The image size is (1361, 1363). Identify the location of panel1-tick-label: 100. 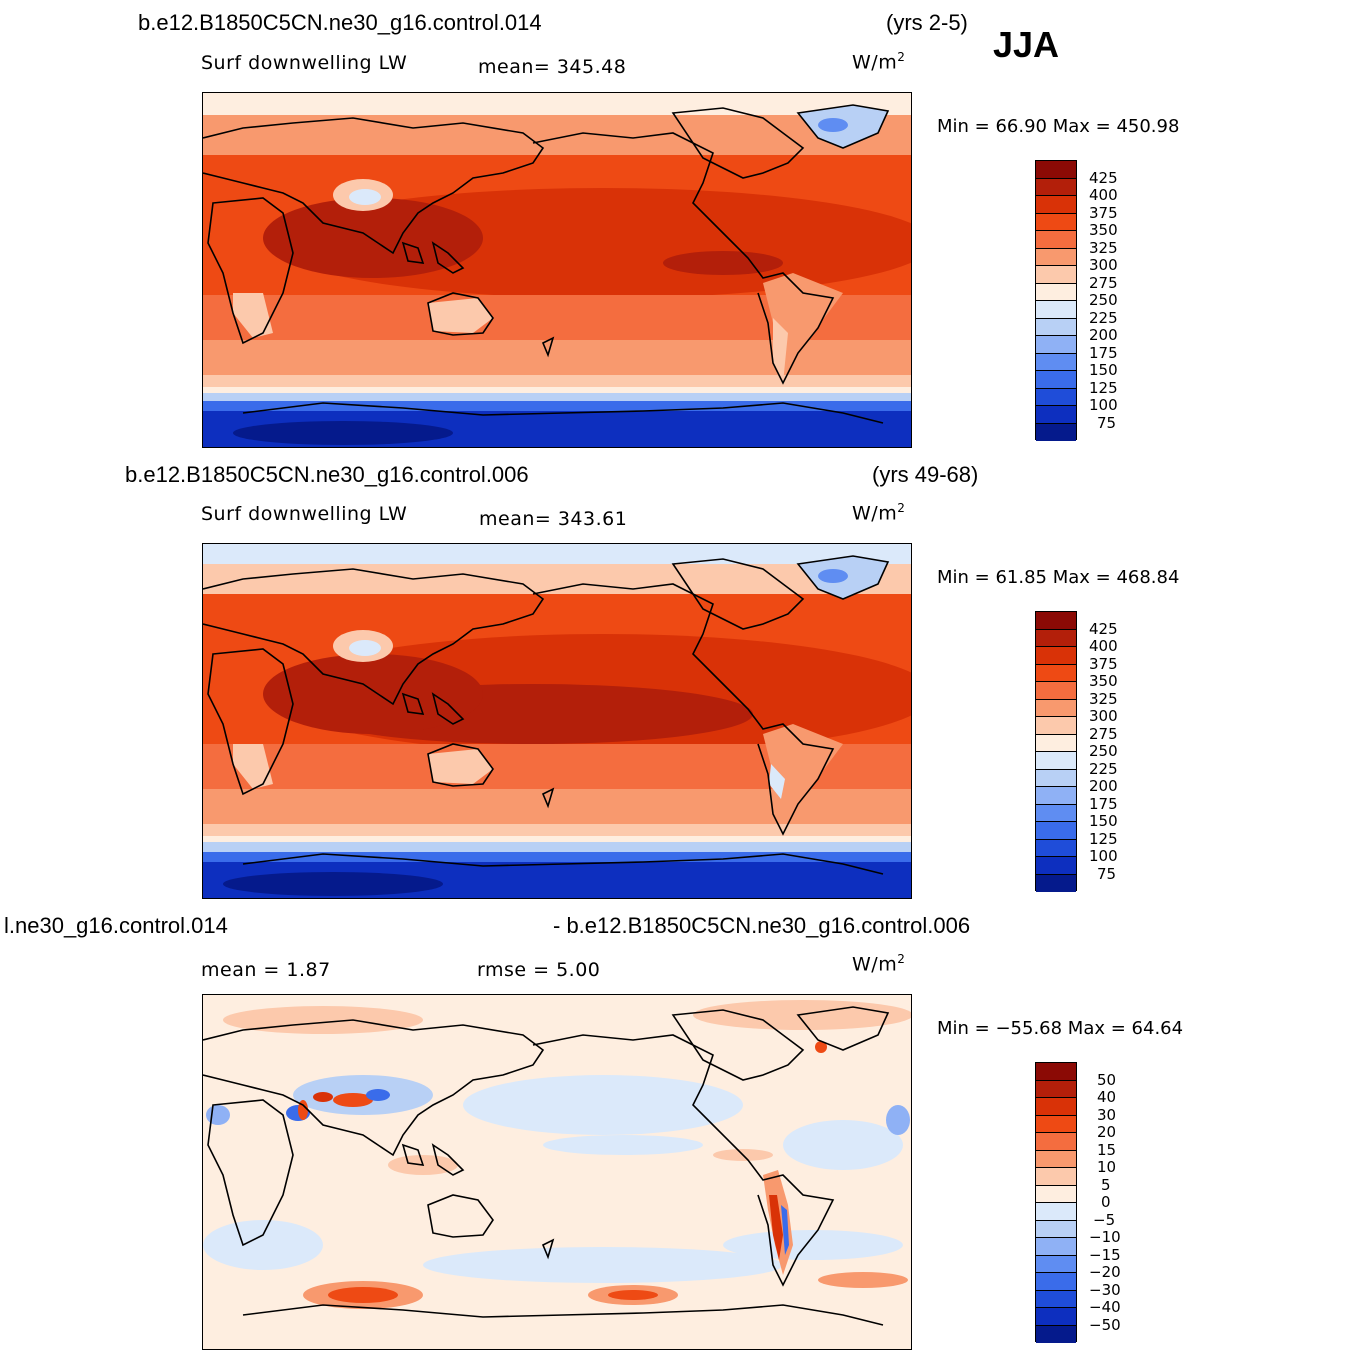
(1103, 405).